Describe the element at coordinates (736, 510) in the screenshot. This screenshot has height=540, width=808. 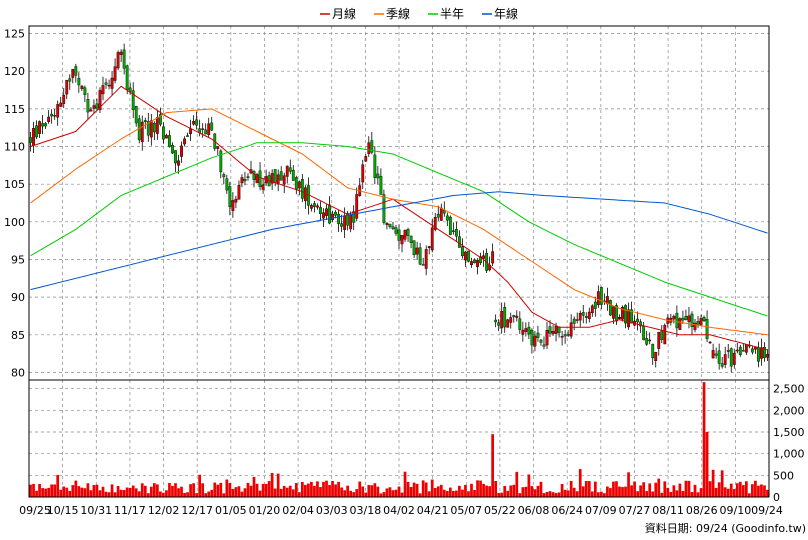
I see `x-tick-label: 09/10` at that location.